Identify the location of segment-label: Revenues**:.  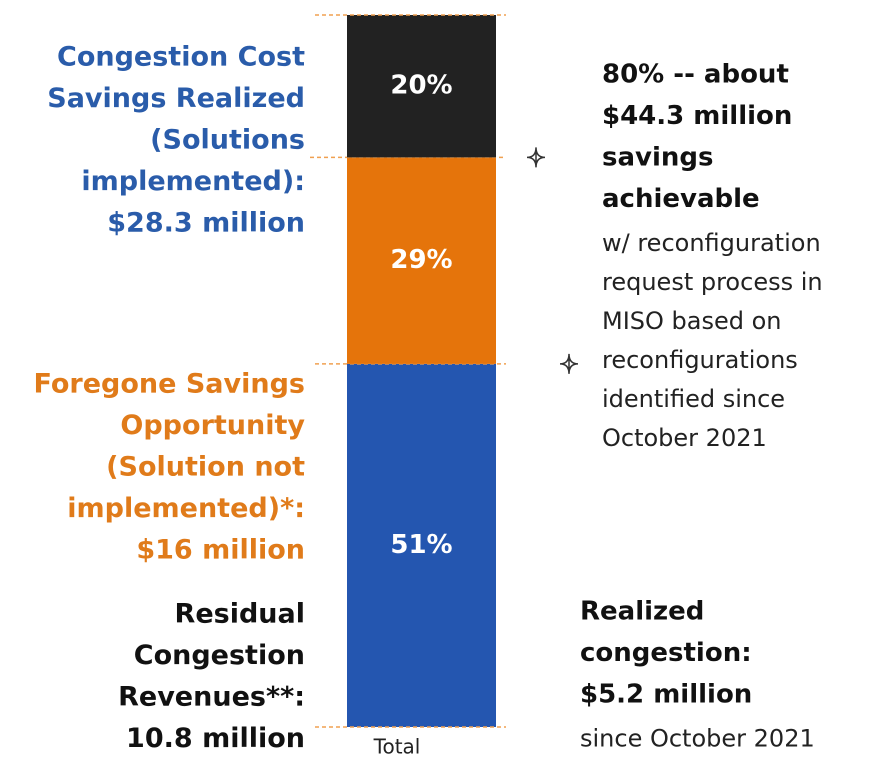
(211, 697).